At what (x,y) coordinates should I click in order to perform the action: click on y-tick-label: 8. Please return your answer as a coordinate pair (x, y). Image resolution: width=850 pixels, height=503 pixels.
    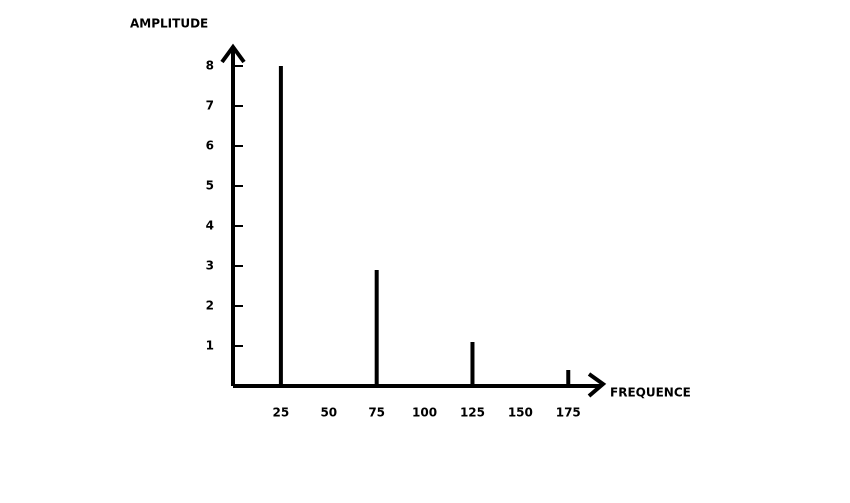
    Looking at the image, I should click on (210, 66).